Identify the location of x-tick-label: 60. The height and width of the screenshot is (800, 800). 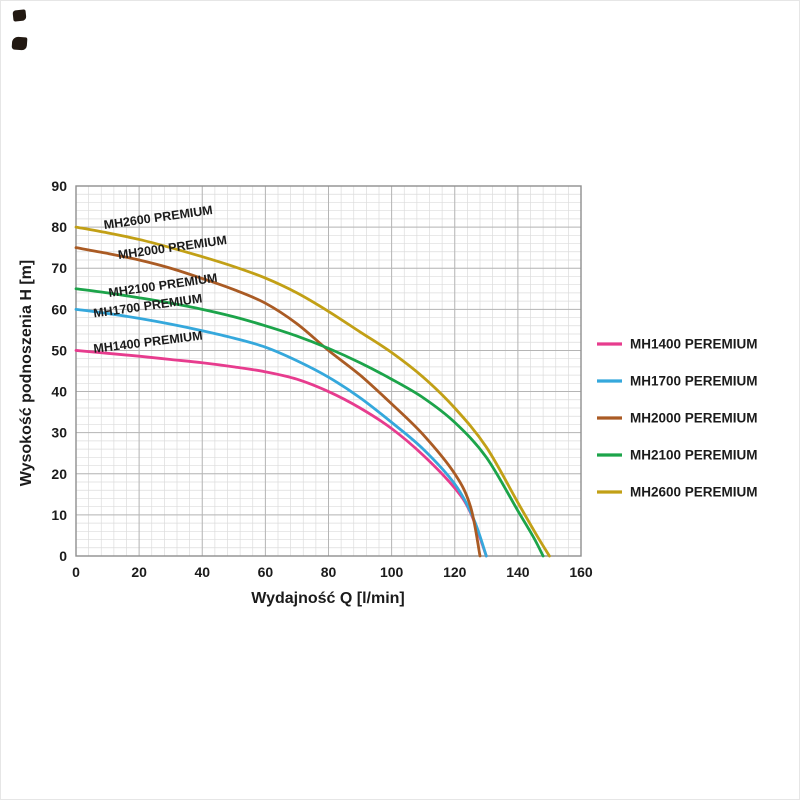
(266, 572).